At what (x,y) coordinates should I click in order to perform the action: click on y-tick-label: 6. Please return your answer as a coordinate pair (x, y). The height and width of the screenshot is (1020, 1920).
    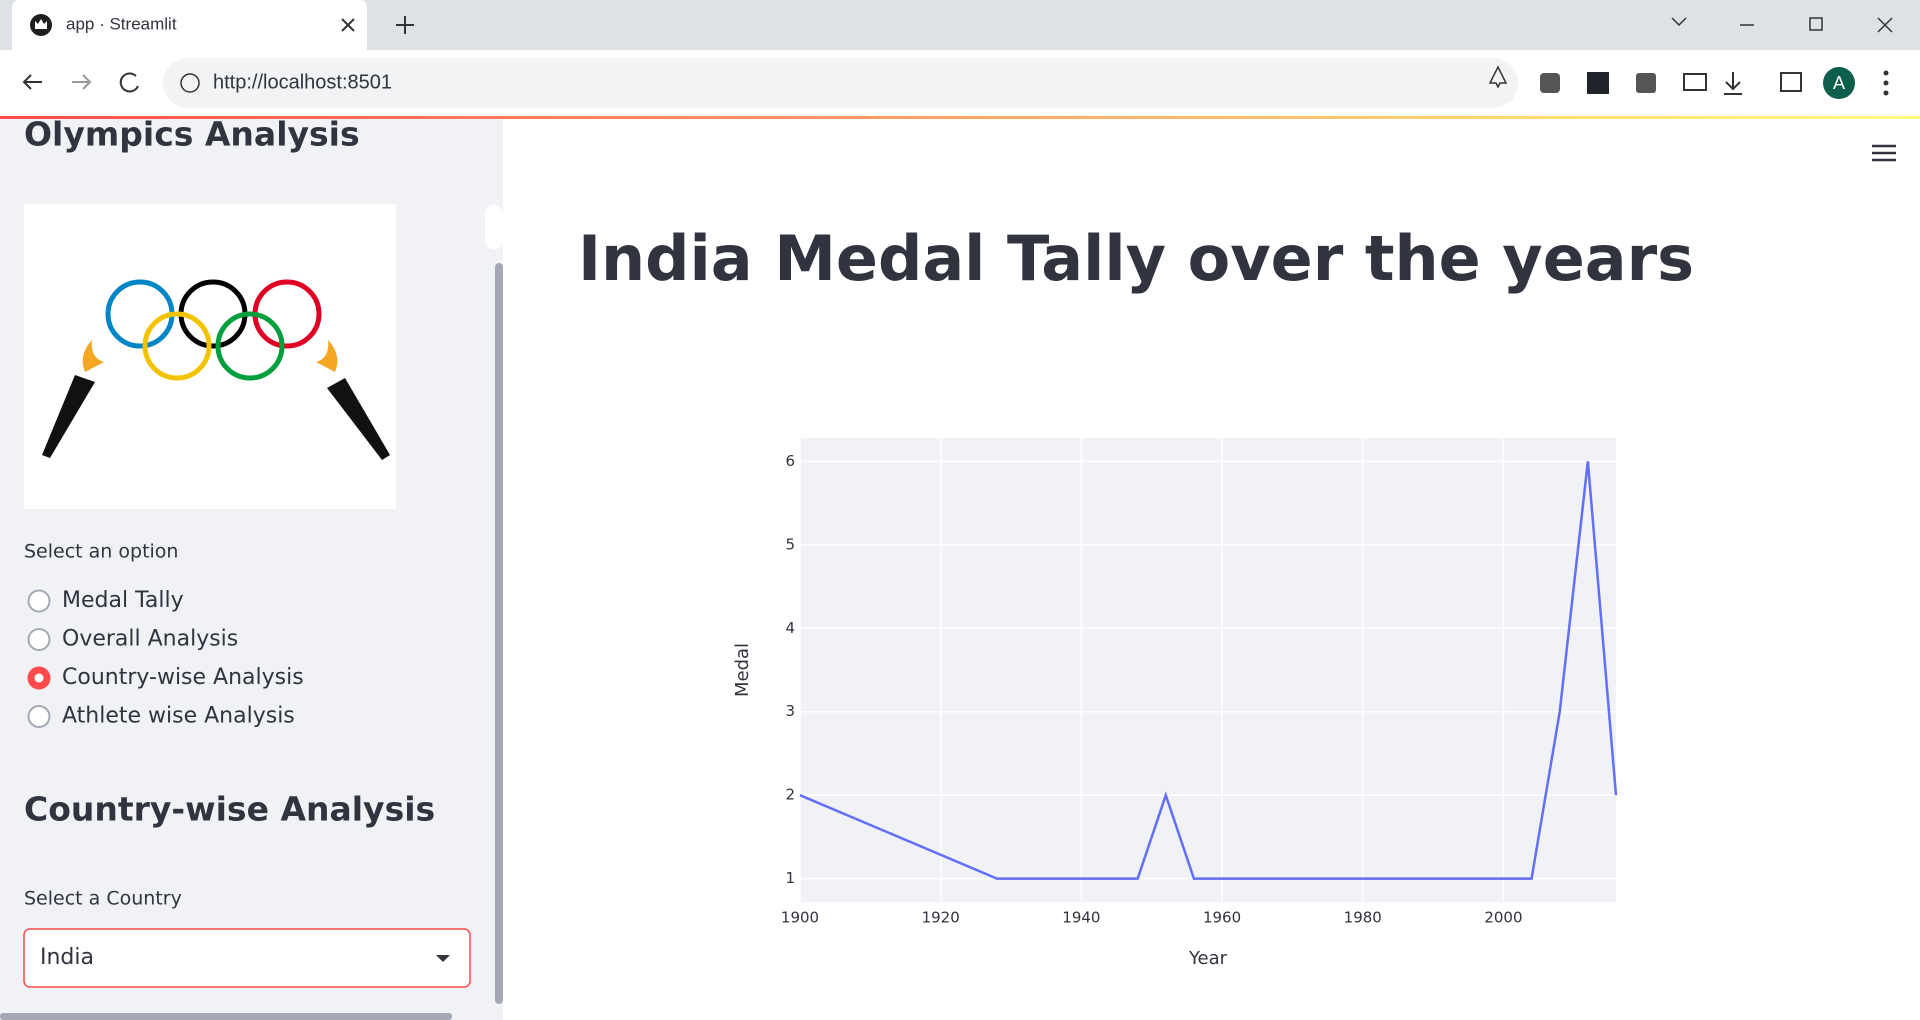
    Looking at the image, I should click on (790, 461).